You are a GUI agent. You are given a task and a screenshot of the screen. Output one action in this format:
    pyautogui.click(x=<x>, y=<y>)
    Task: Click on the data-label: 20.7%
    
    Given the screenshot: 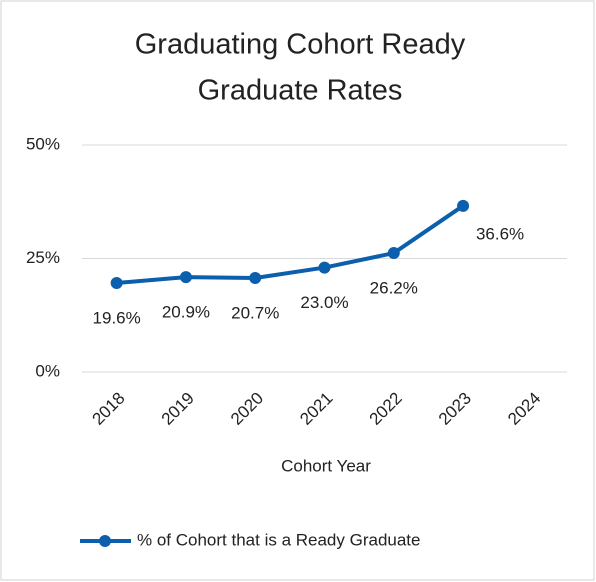 What is the action you would take?
    pyautogui.click(x=255, y=313)
    